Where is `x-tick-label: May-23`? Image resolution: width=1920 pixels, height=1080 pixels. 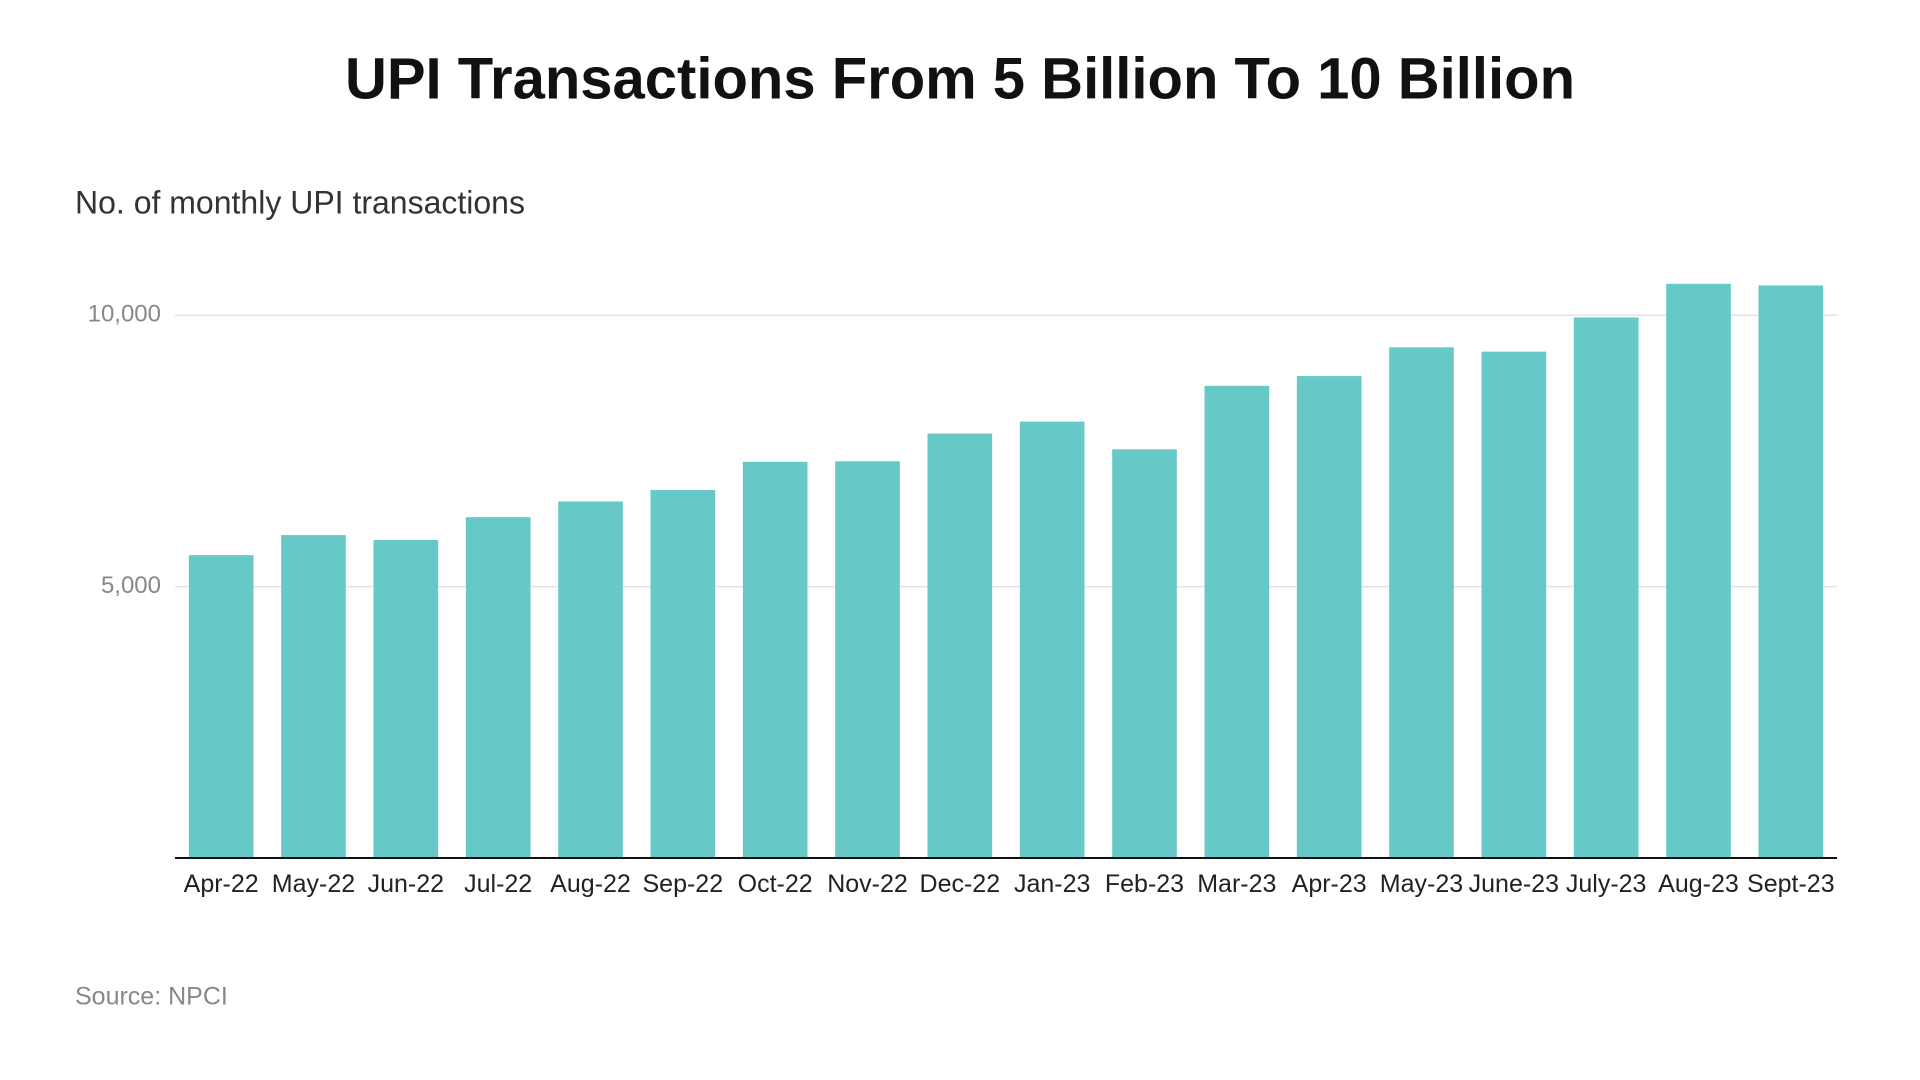 x-tick-label: May-23 is located at coordinates (1421, 884).